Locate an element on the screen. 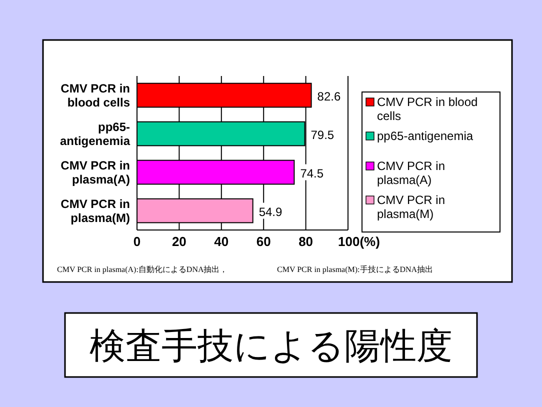 This screenshot has height=407, width=542. x-tick-label: 60 is located at coordinates (263, 241).